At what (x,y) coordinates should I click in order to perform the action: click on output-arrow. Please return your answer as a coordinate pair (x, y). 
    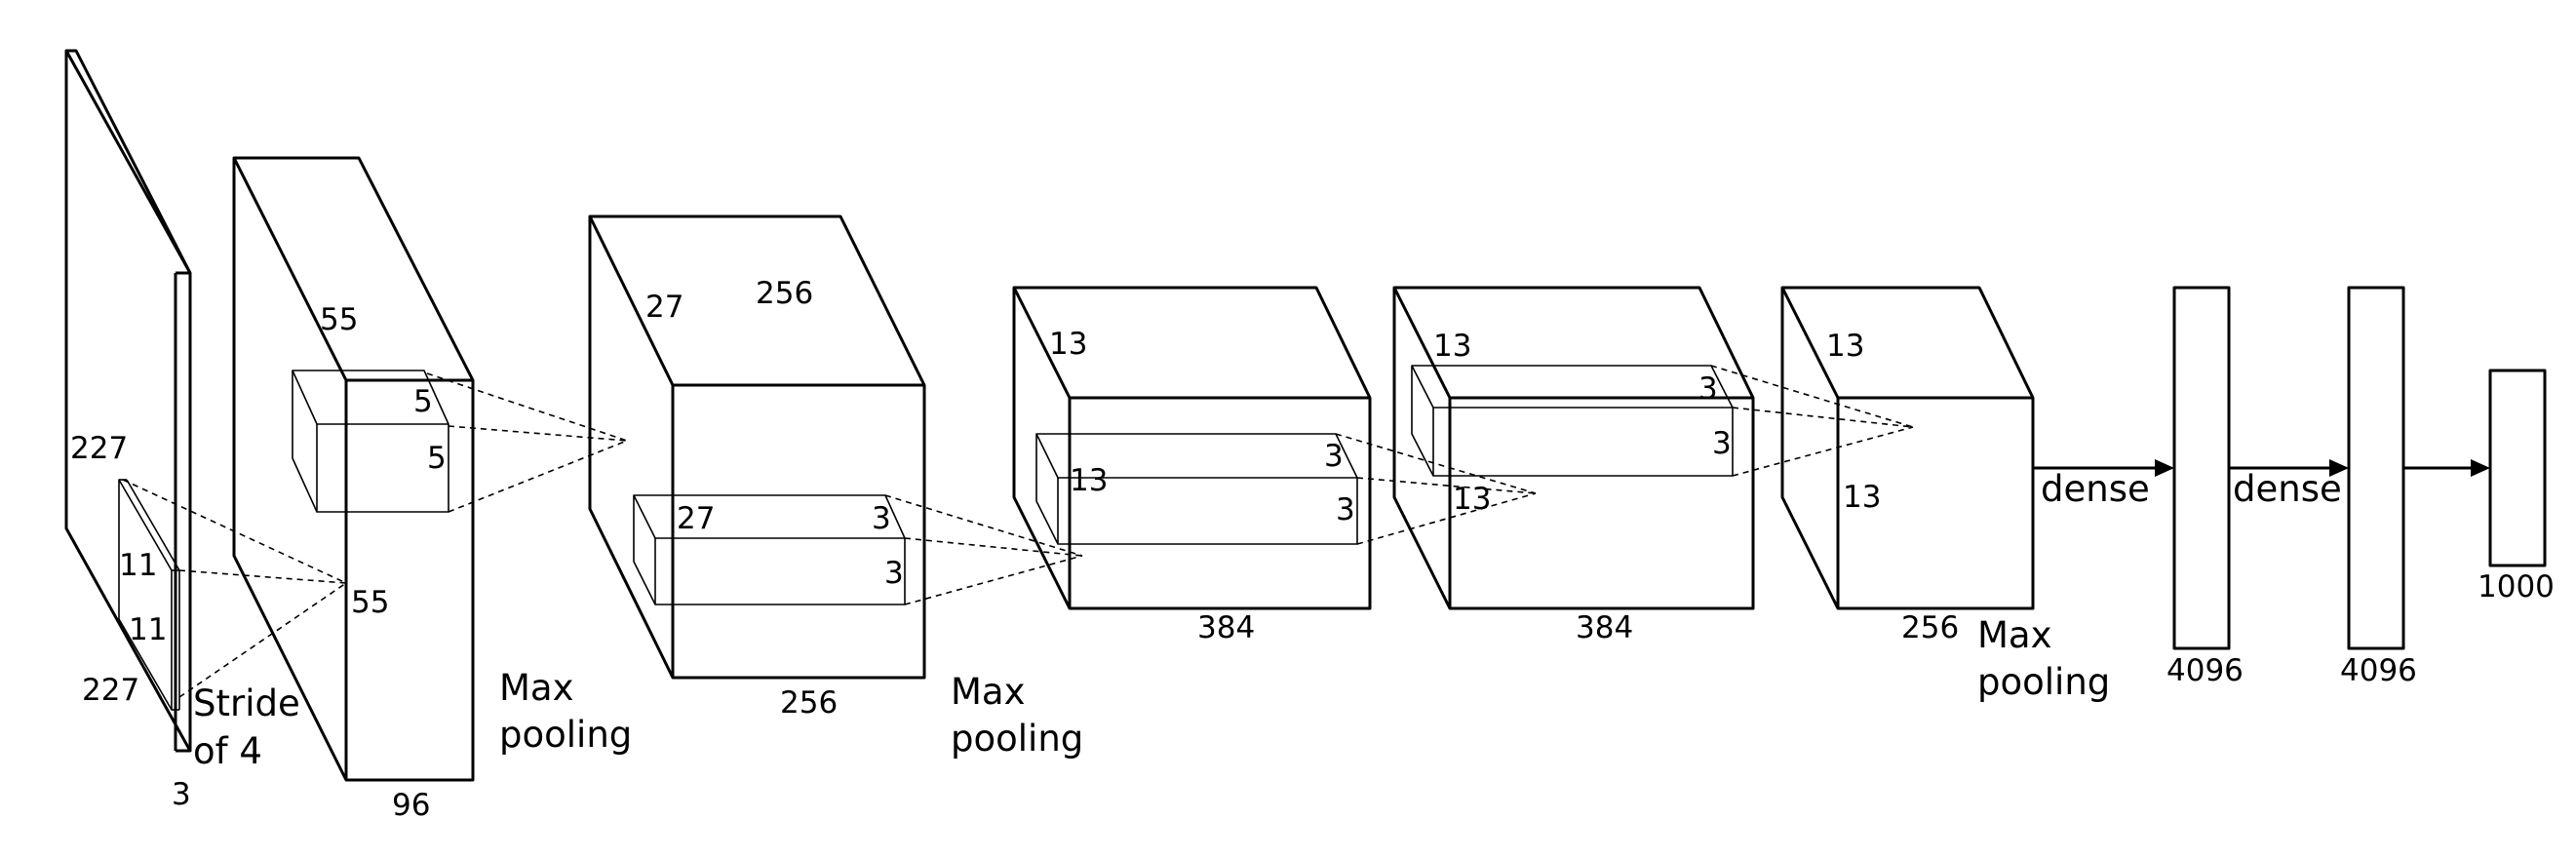
    Looking at the image, I should click on (2446, 468).